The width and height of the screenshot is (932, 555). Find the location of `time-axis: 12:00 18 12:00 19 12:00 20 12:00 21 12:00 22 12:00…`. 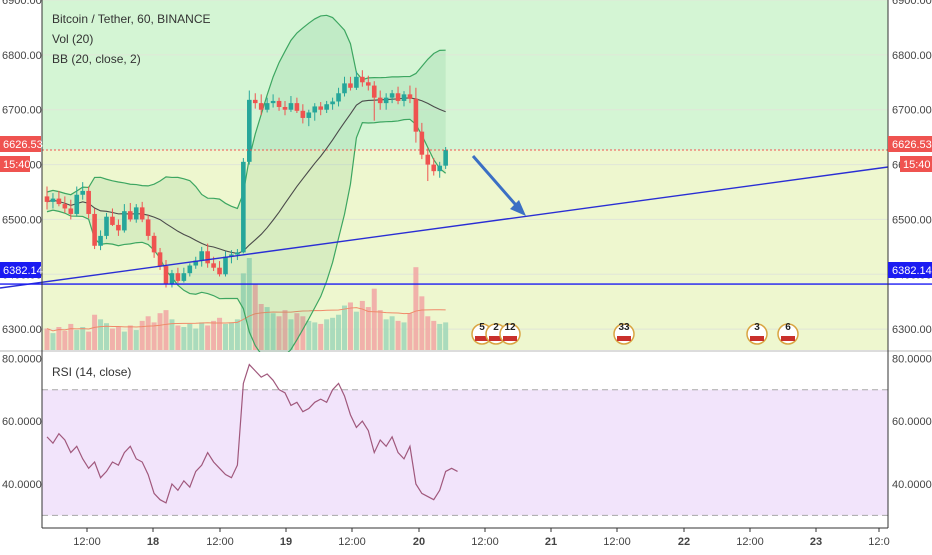

time-axis: 12:00 18 12:00 19 12:00 20 12:00 21 12:00 22 12:00… is located at coordinates (466, 537).